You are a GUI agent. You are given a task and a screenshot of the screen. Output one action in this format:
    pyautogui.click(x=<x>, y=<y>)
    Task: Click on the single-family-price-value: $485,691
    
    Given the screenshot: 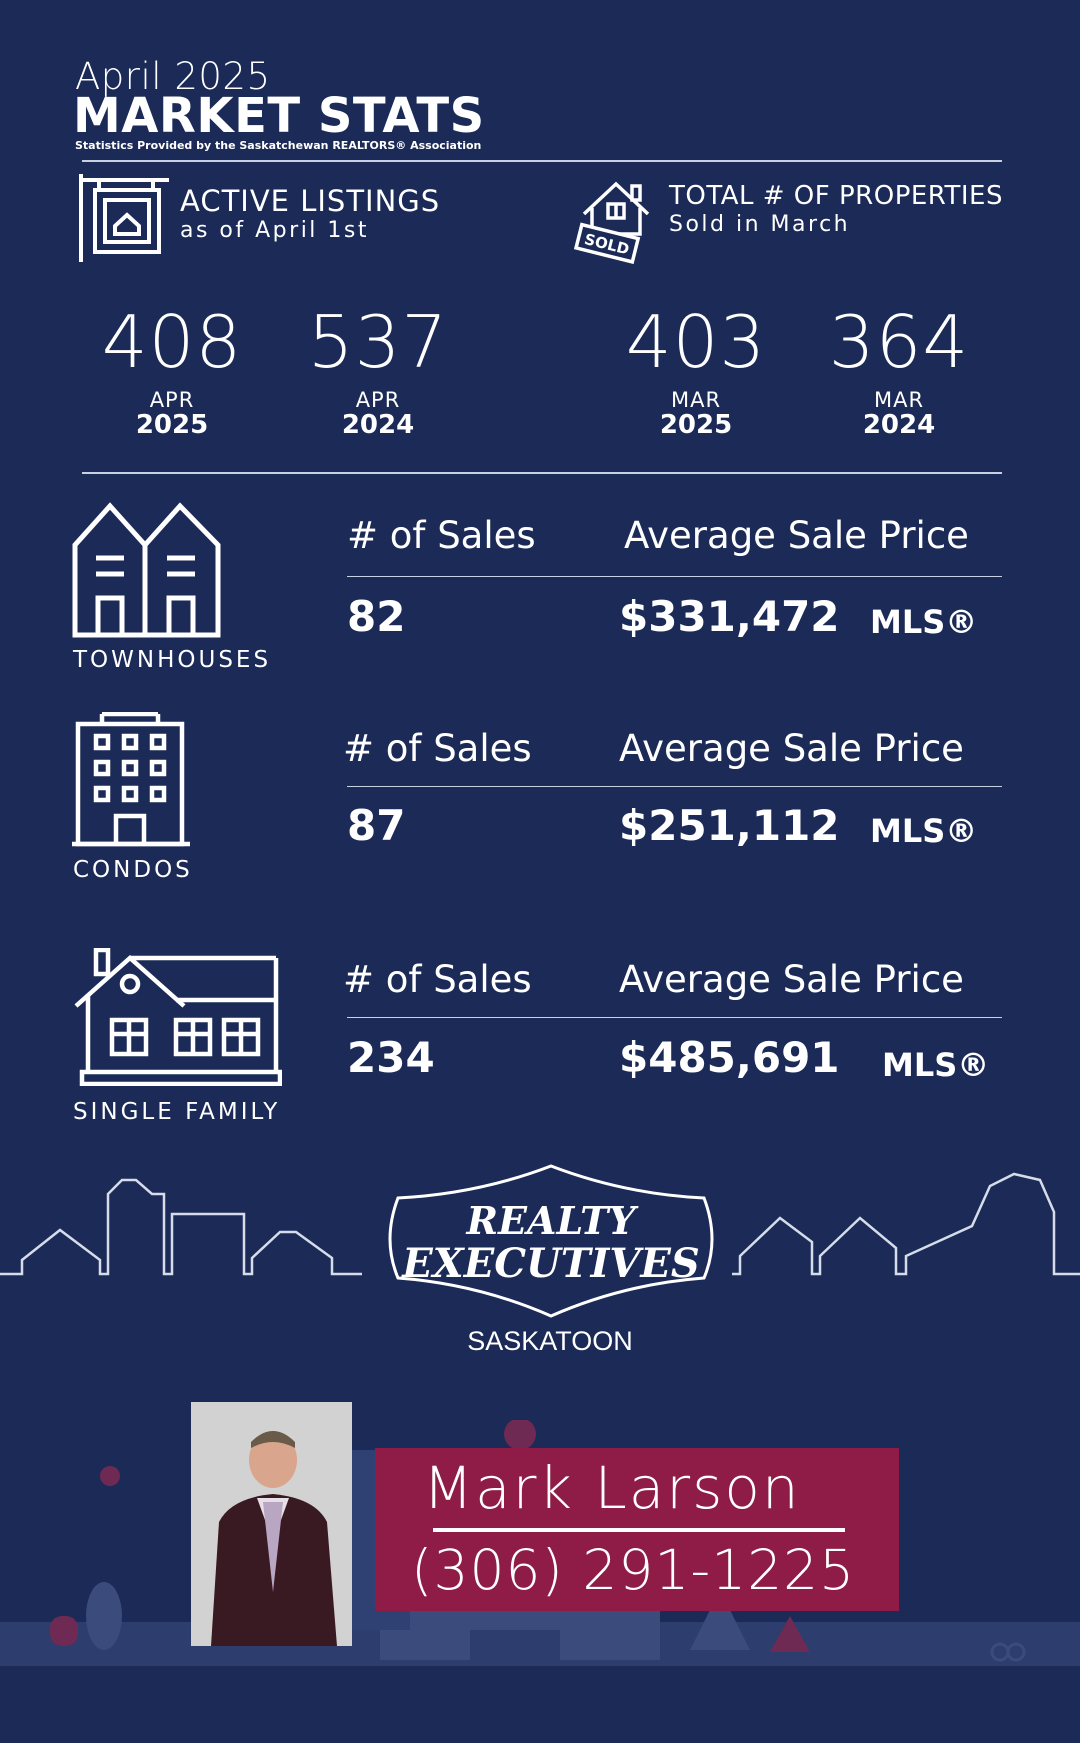 What is the action you would take?
    pyautogui.click(x=729, y=1057)
    